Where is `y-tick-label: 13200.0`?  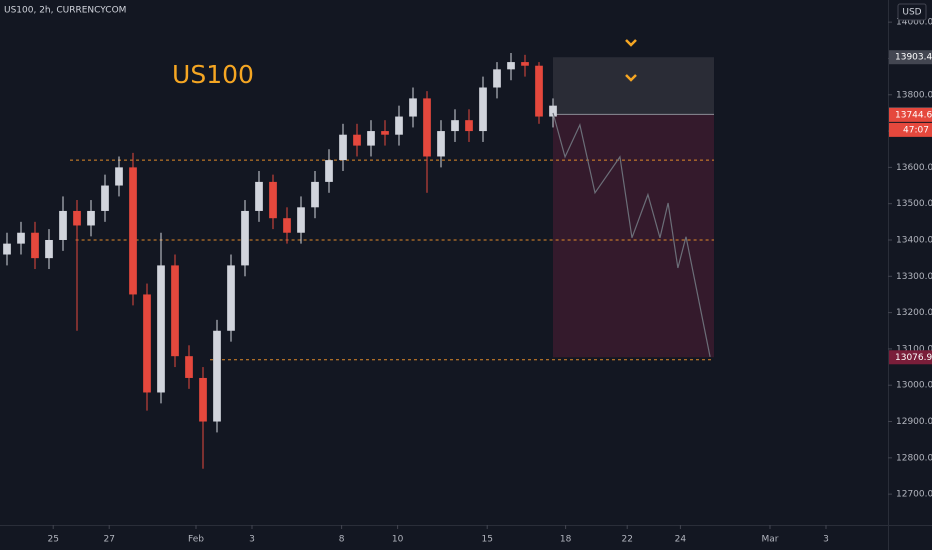
y-tick-label: 13200.0 is located at coordinates (914, 313).